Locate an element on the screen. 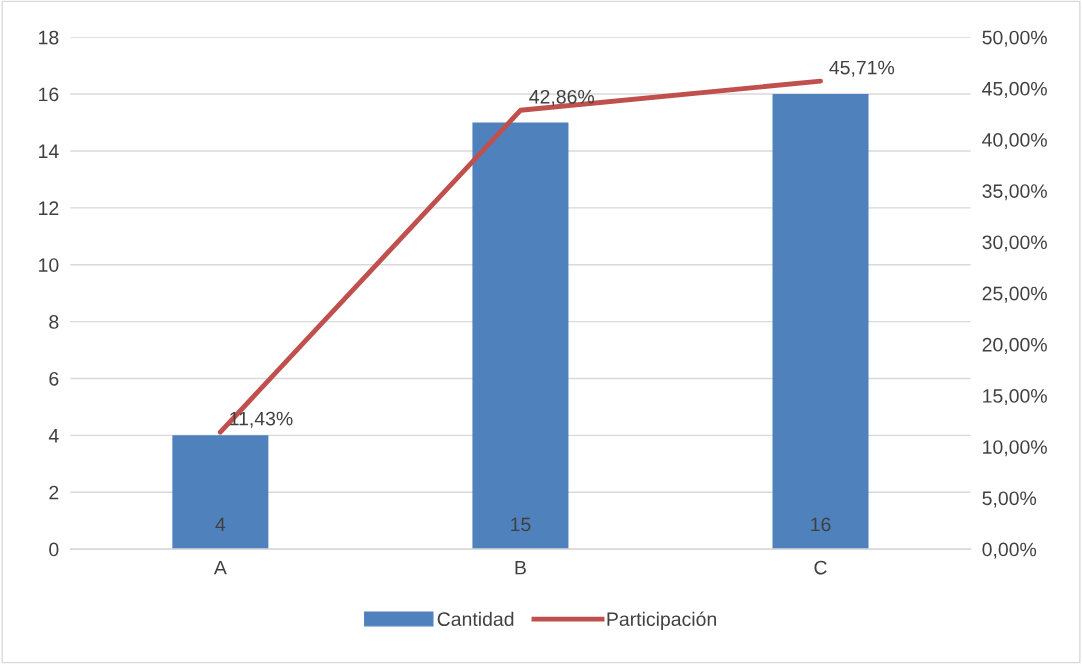  y-tick-label: 14 is located at coordinates (49, 151).